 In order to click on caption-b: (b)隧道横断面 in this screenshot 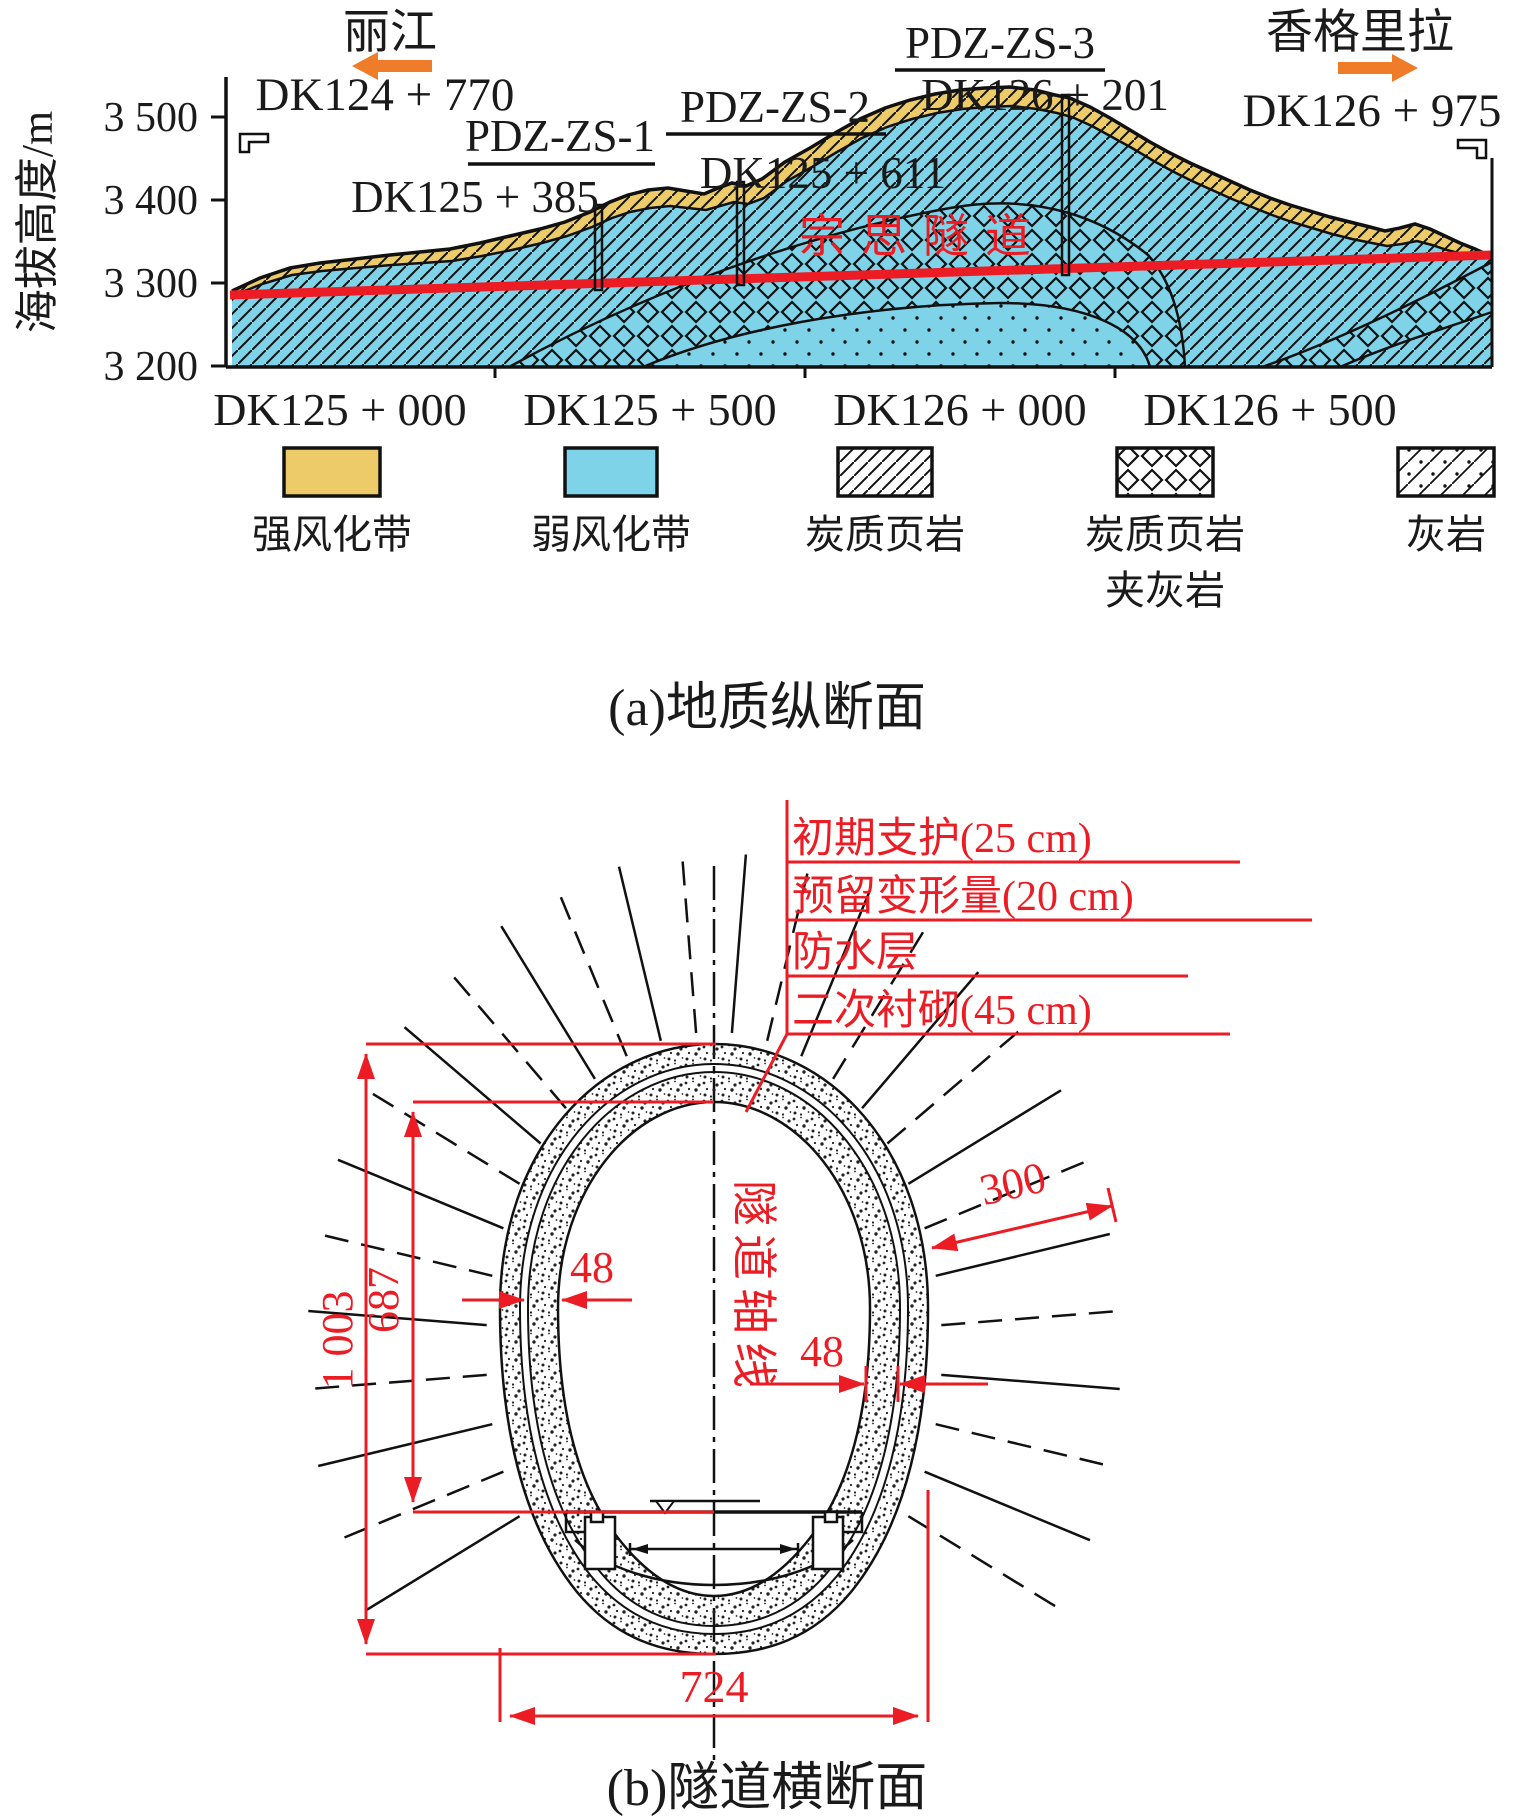, I will do `click(767, 1788)`.